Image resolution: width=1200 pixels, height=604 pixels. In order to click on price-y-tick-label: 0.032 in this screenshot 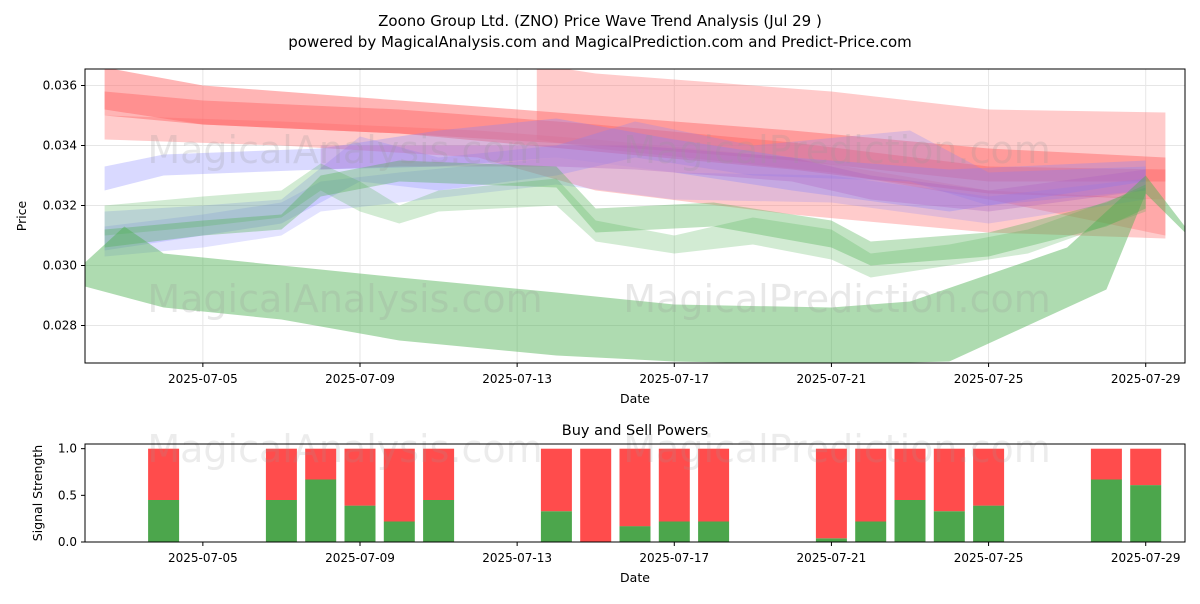, I will do `click(60, 206)`.